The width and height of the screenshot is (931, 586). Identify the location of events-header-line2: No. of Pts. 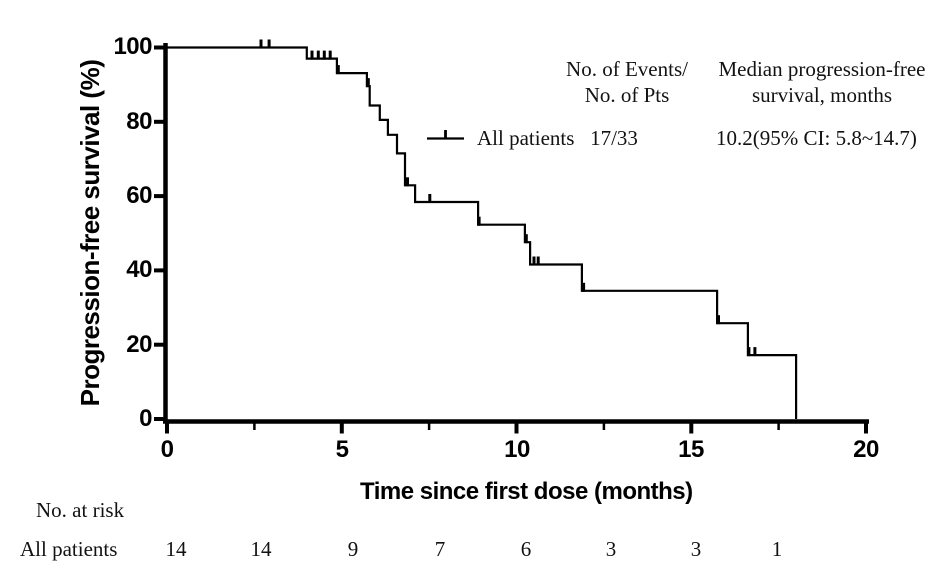
(627, 95).